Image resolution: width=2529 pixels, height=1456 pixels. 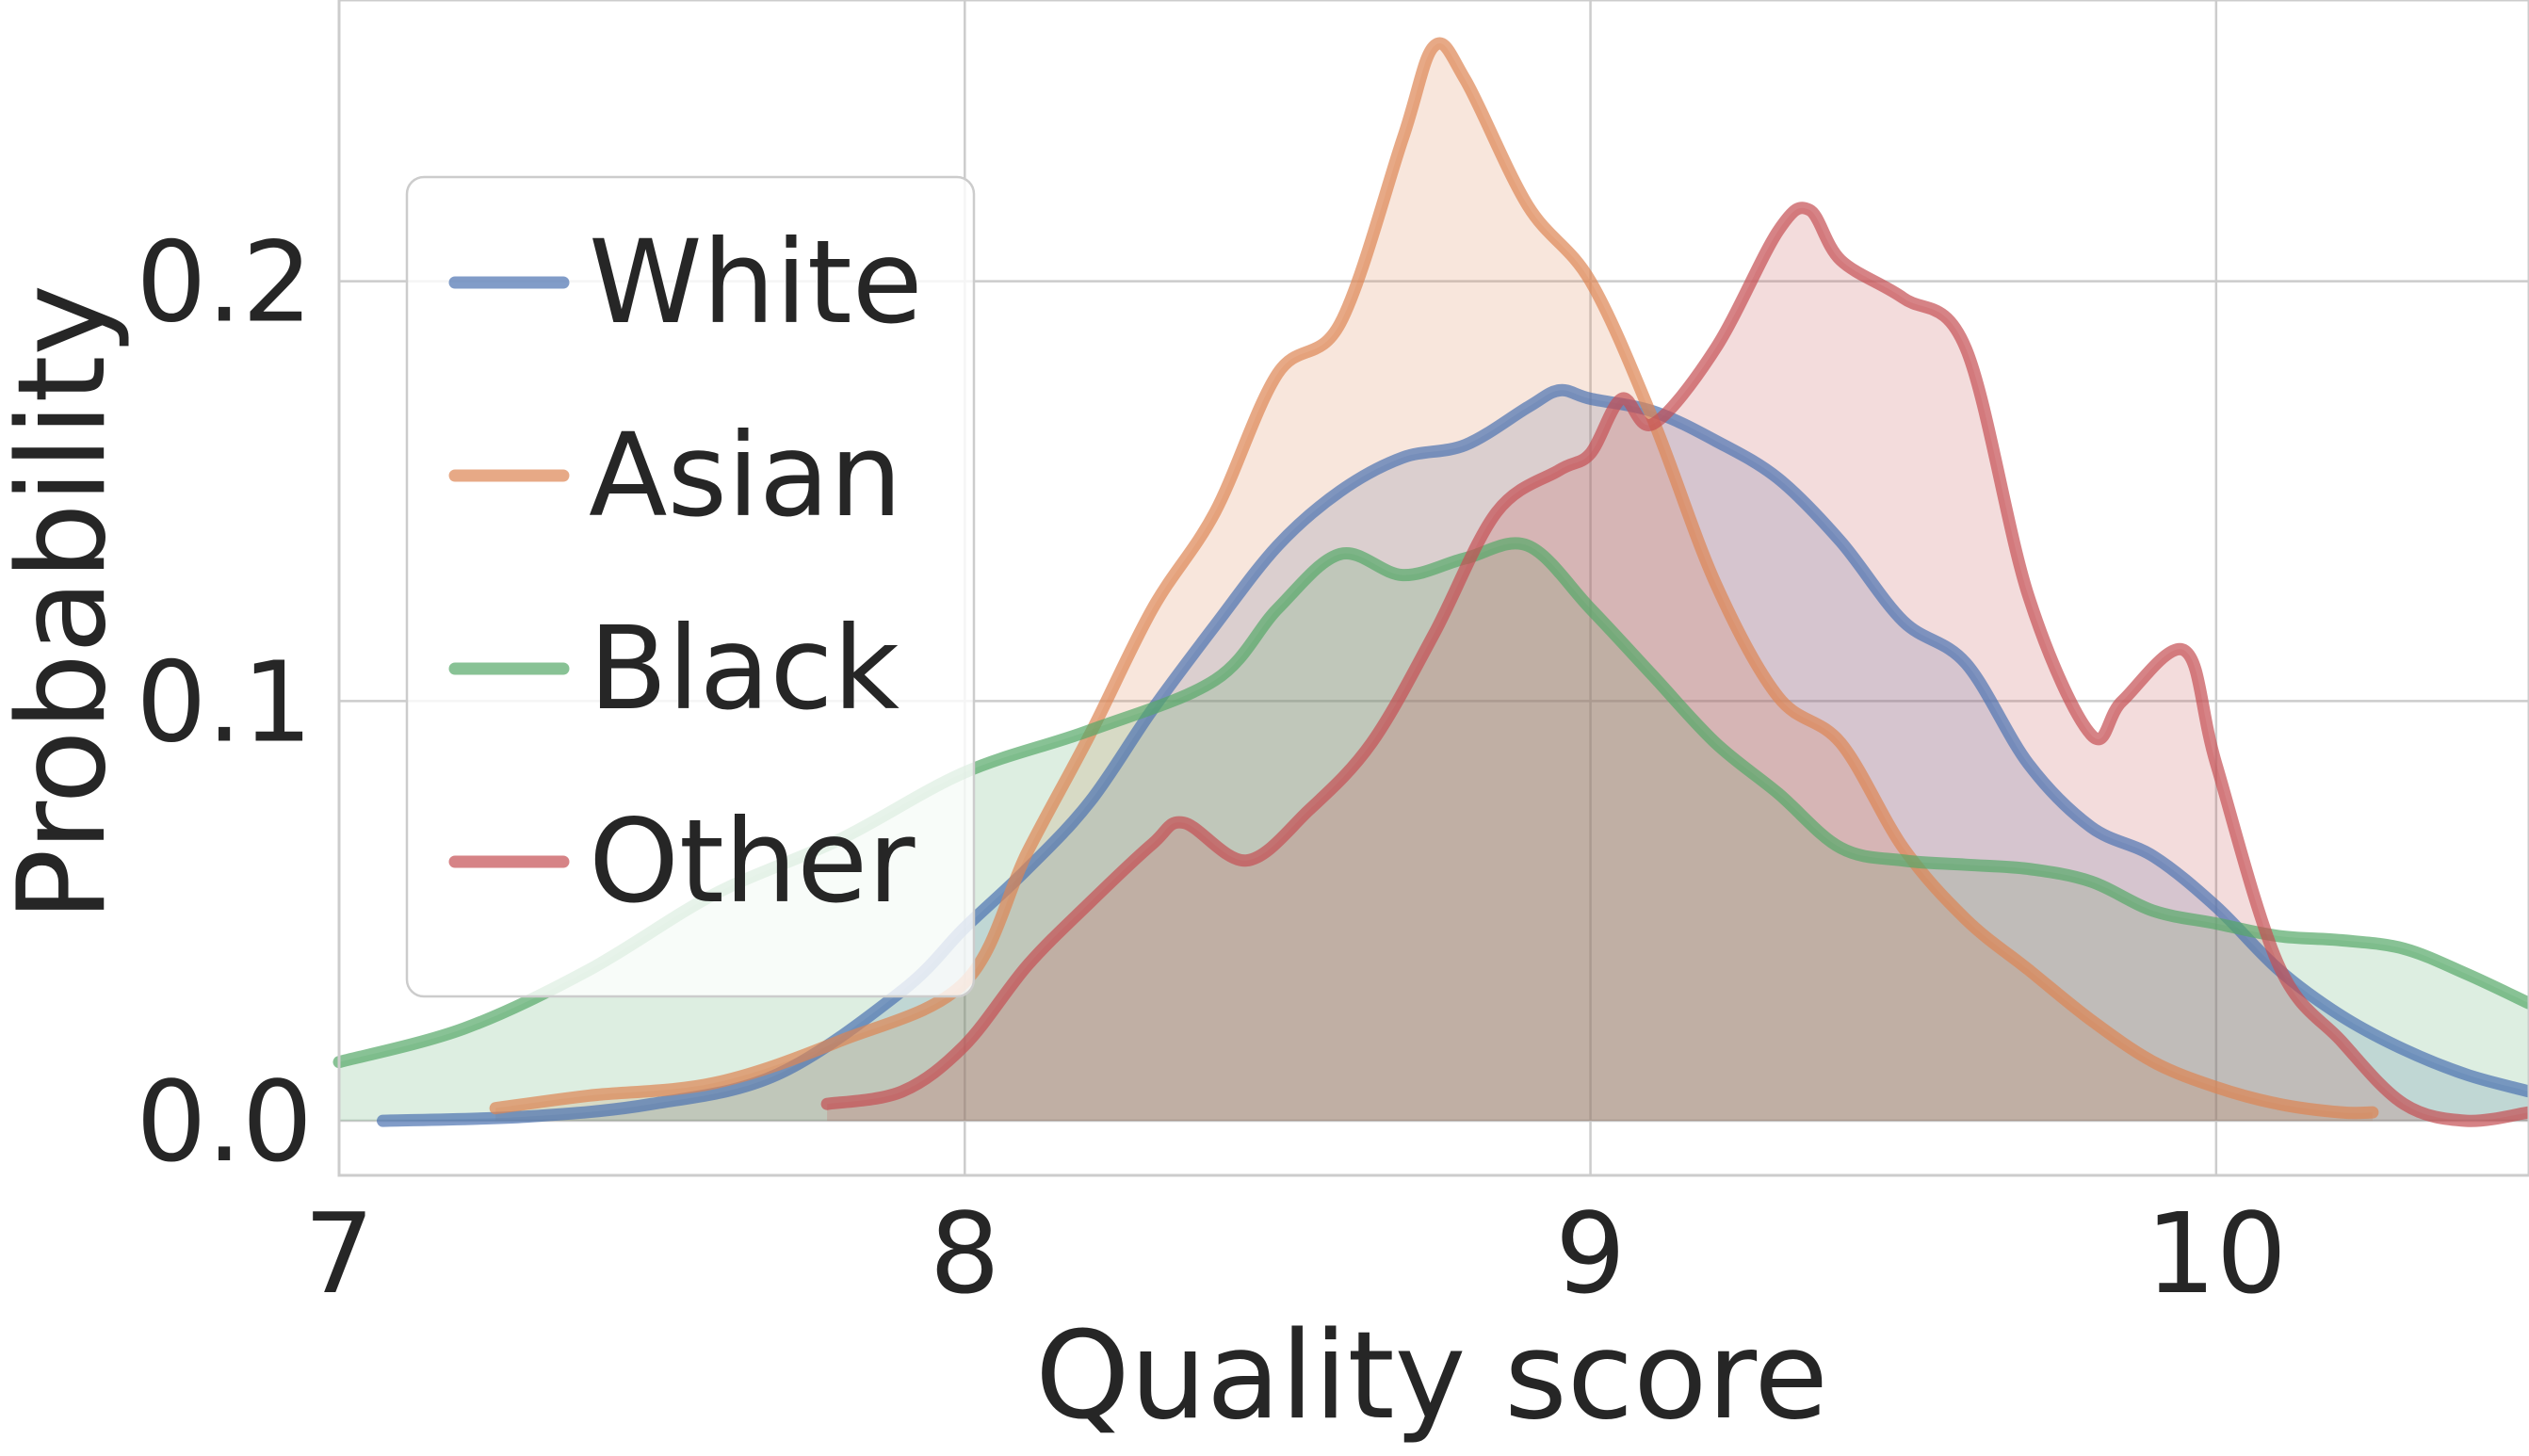 What do you see at coordinates (224, 1122) in the screenshot?
I see `y-tick-label: 0.0` at bounding box center [224, 1122].